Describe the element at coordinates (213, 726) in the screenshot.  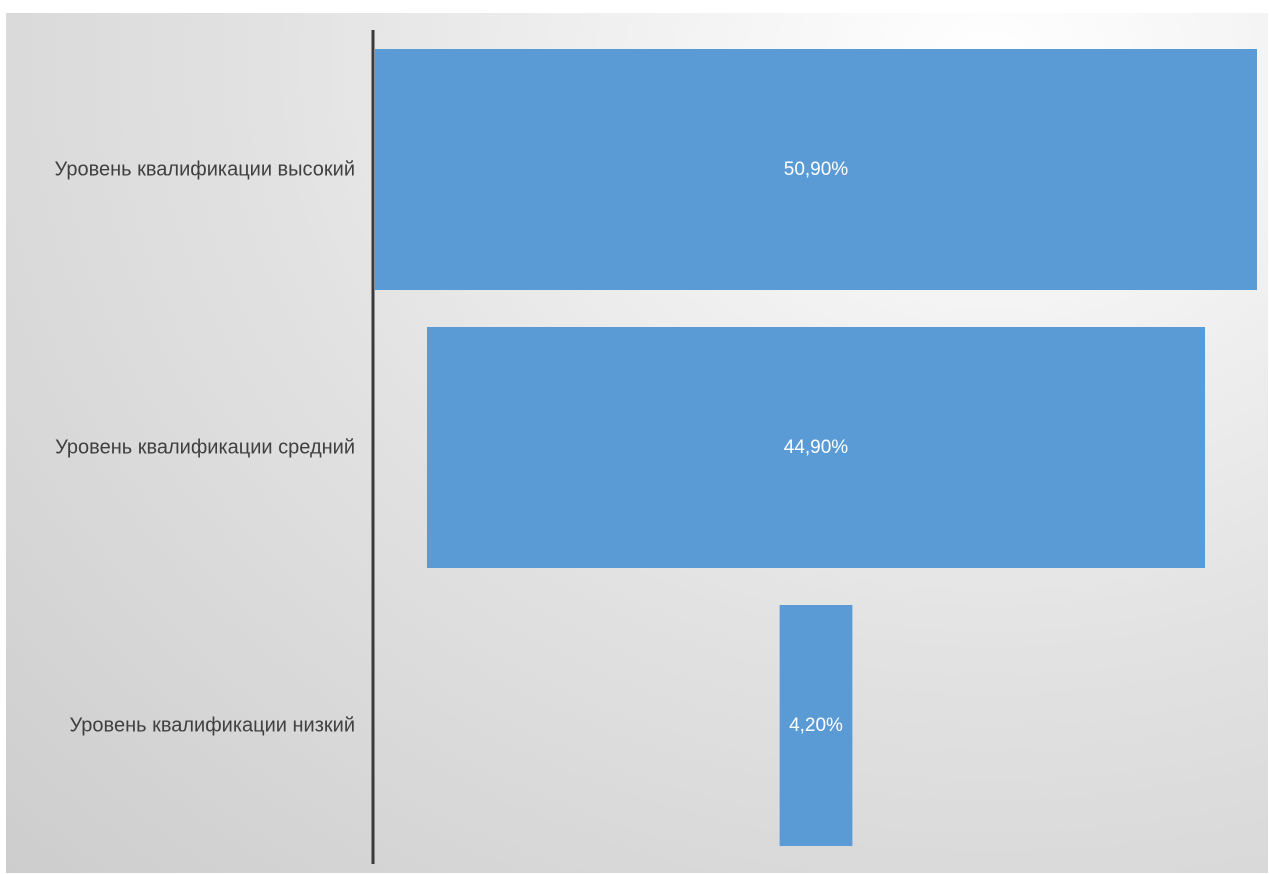
I see `category-label-2: Уровень квалификации низкий` at that location.